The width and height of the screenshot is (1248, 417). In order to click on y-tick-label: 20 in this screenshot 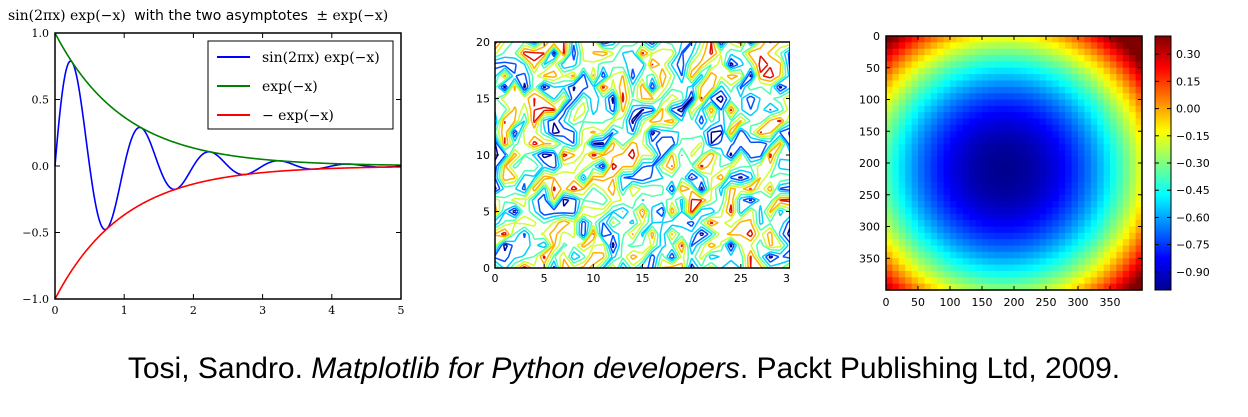, I will do `click(483, 42)`.